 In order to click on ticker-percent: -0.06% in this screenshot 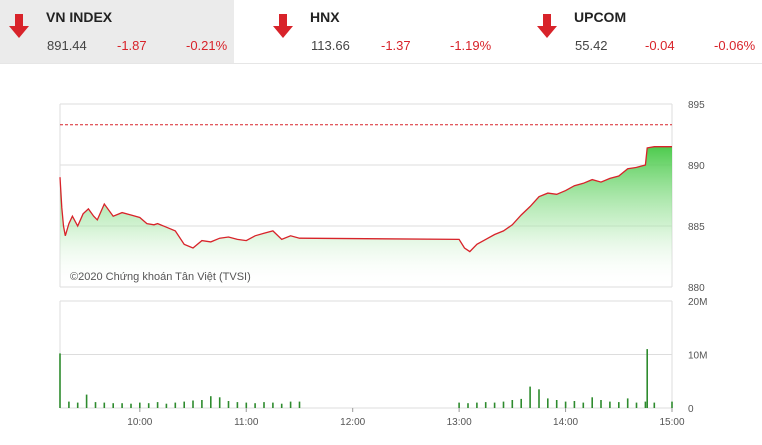, I will do `click(735, 45)`.